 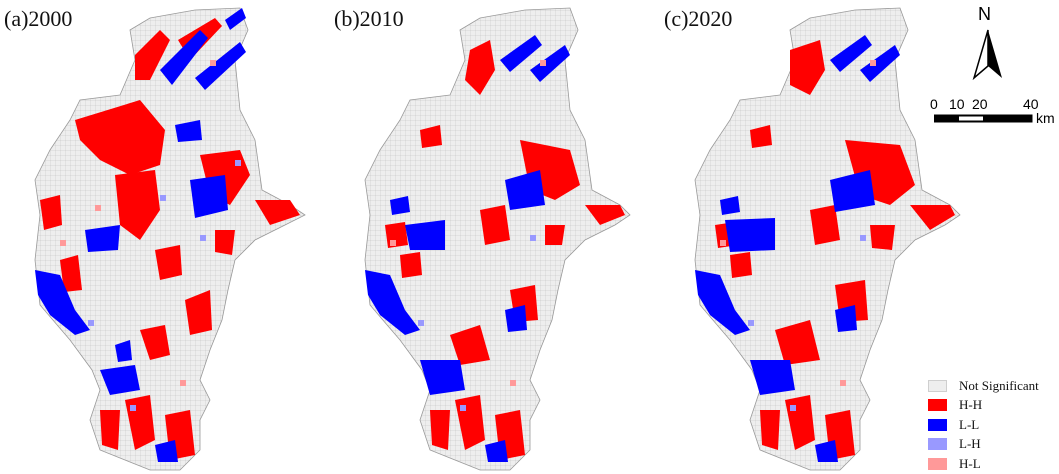 I want to click on legend-label: H-H, so click(x=971, y=405).